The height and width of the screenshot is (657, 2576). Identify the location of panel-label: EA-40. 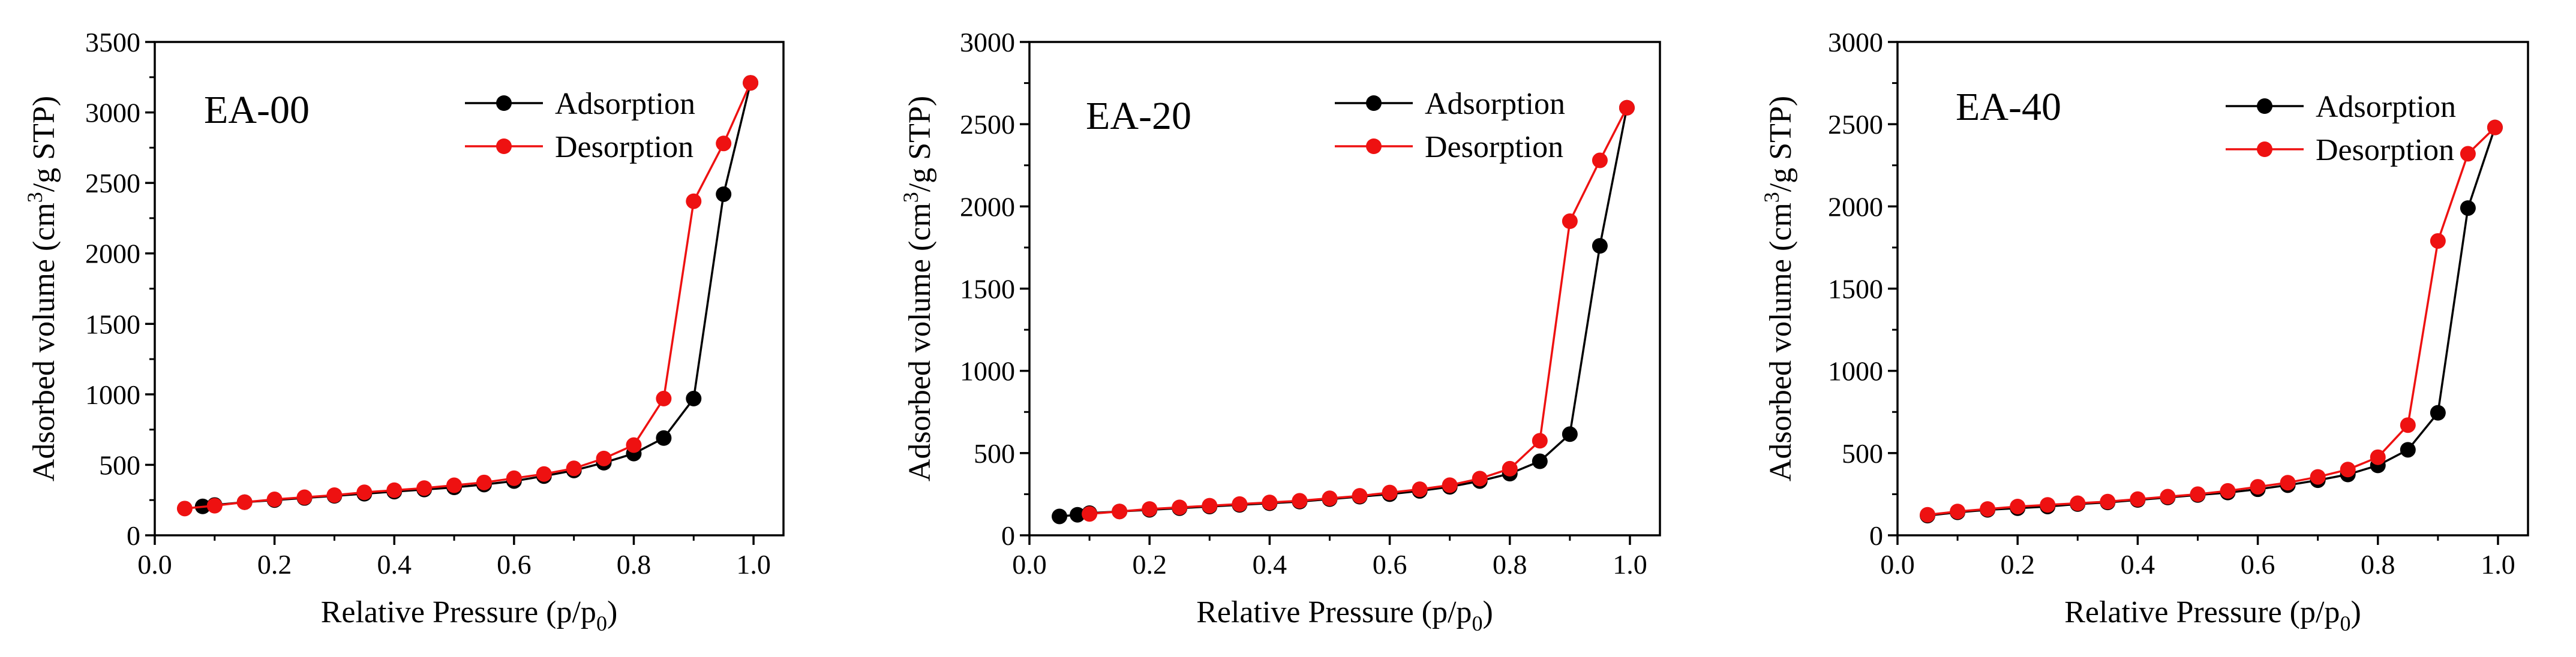
(2008, 107).